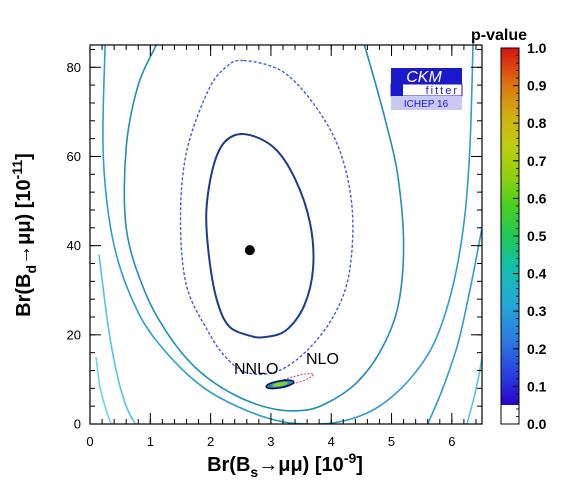  What do you see at coordinates (74, 156) in the screenshot?
I see `y-tick-label: 60` at bounding box center [74, 156].